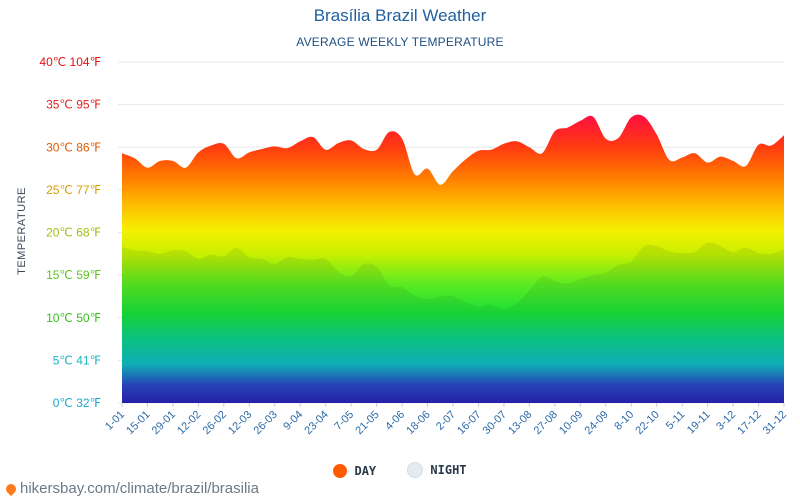 This screenshot has width=800, height=500. Describe the element at coordinates (546, 423) in the screenshot. I see `x-tick-label: 27-08` at that location.